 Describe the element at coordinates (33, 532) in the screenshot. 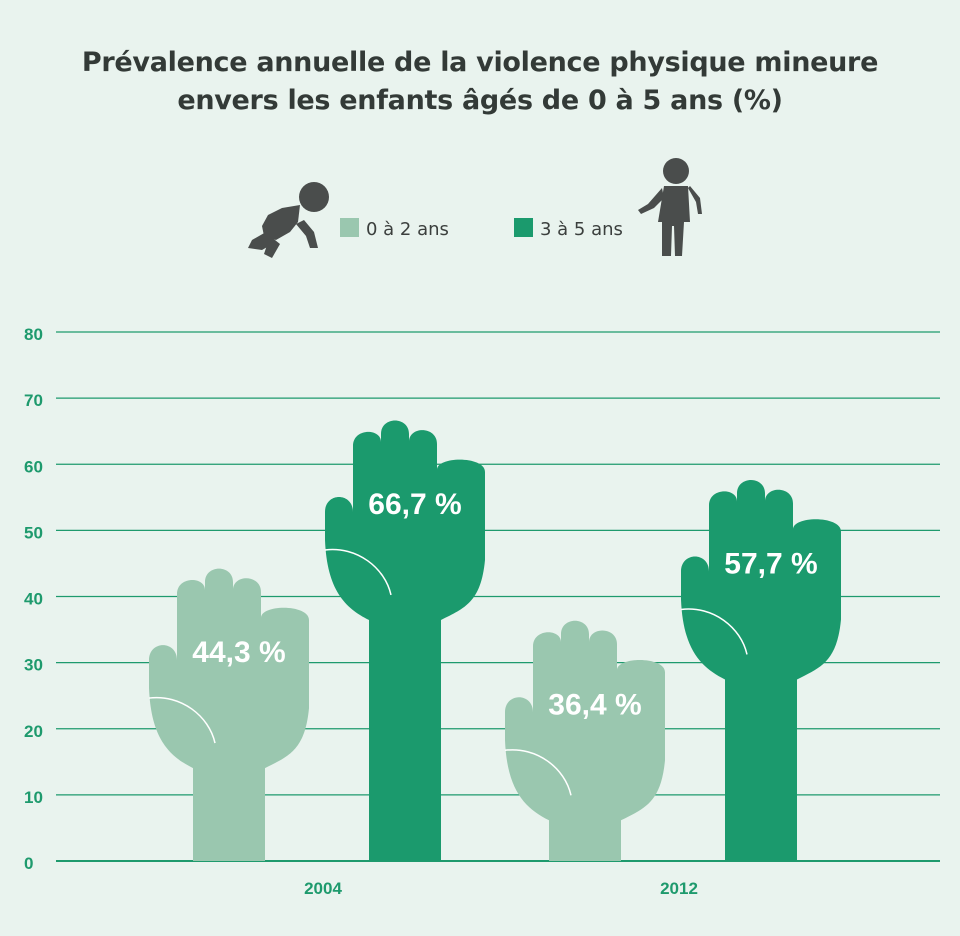

I see `y-tick-label-50: 50` at that location.